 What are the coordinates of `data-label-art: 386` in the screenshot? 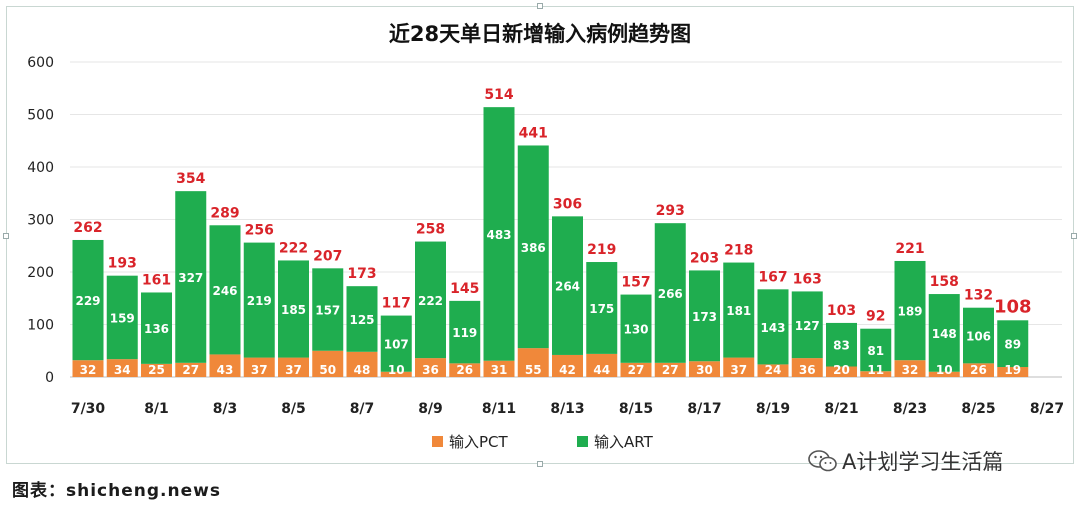 It's located at (533, 248).